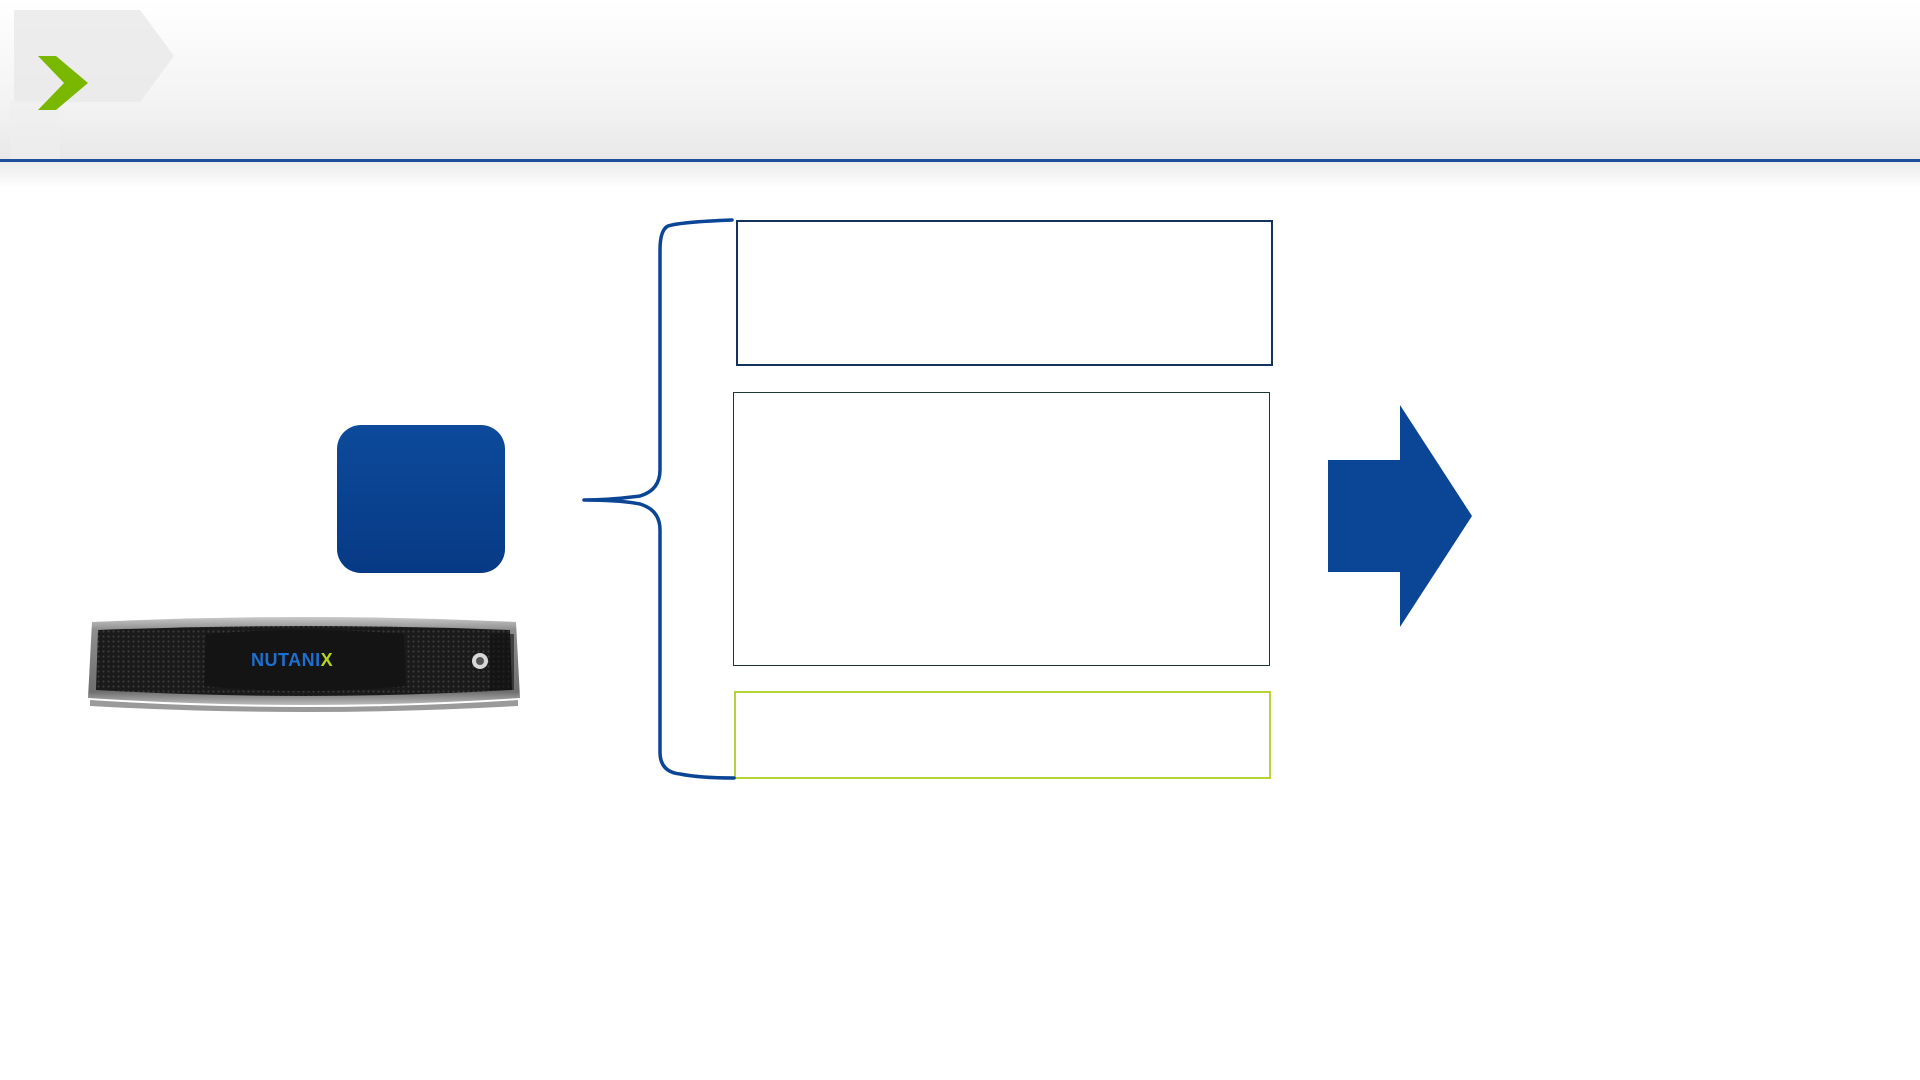 The image size is (1920, 1080). I want to click on nutanix-appliance-image, so click(304, 664).